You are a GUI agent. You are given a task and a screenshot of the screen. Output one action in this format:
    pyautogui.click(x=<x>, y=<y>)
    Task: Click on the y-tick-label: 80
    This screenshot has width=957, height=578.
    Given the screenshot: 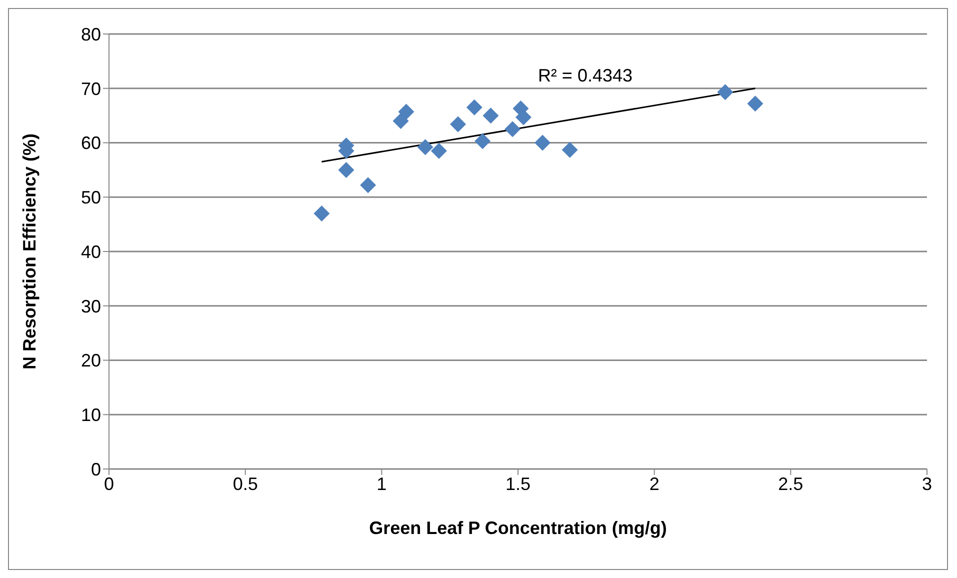 What is the action you would take?
    pyautogui.click(x=90, y=34)
    